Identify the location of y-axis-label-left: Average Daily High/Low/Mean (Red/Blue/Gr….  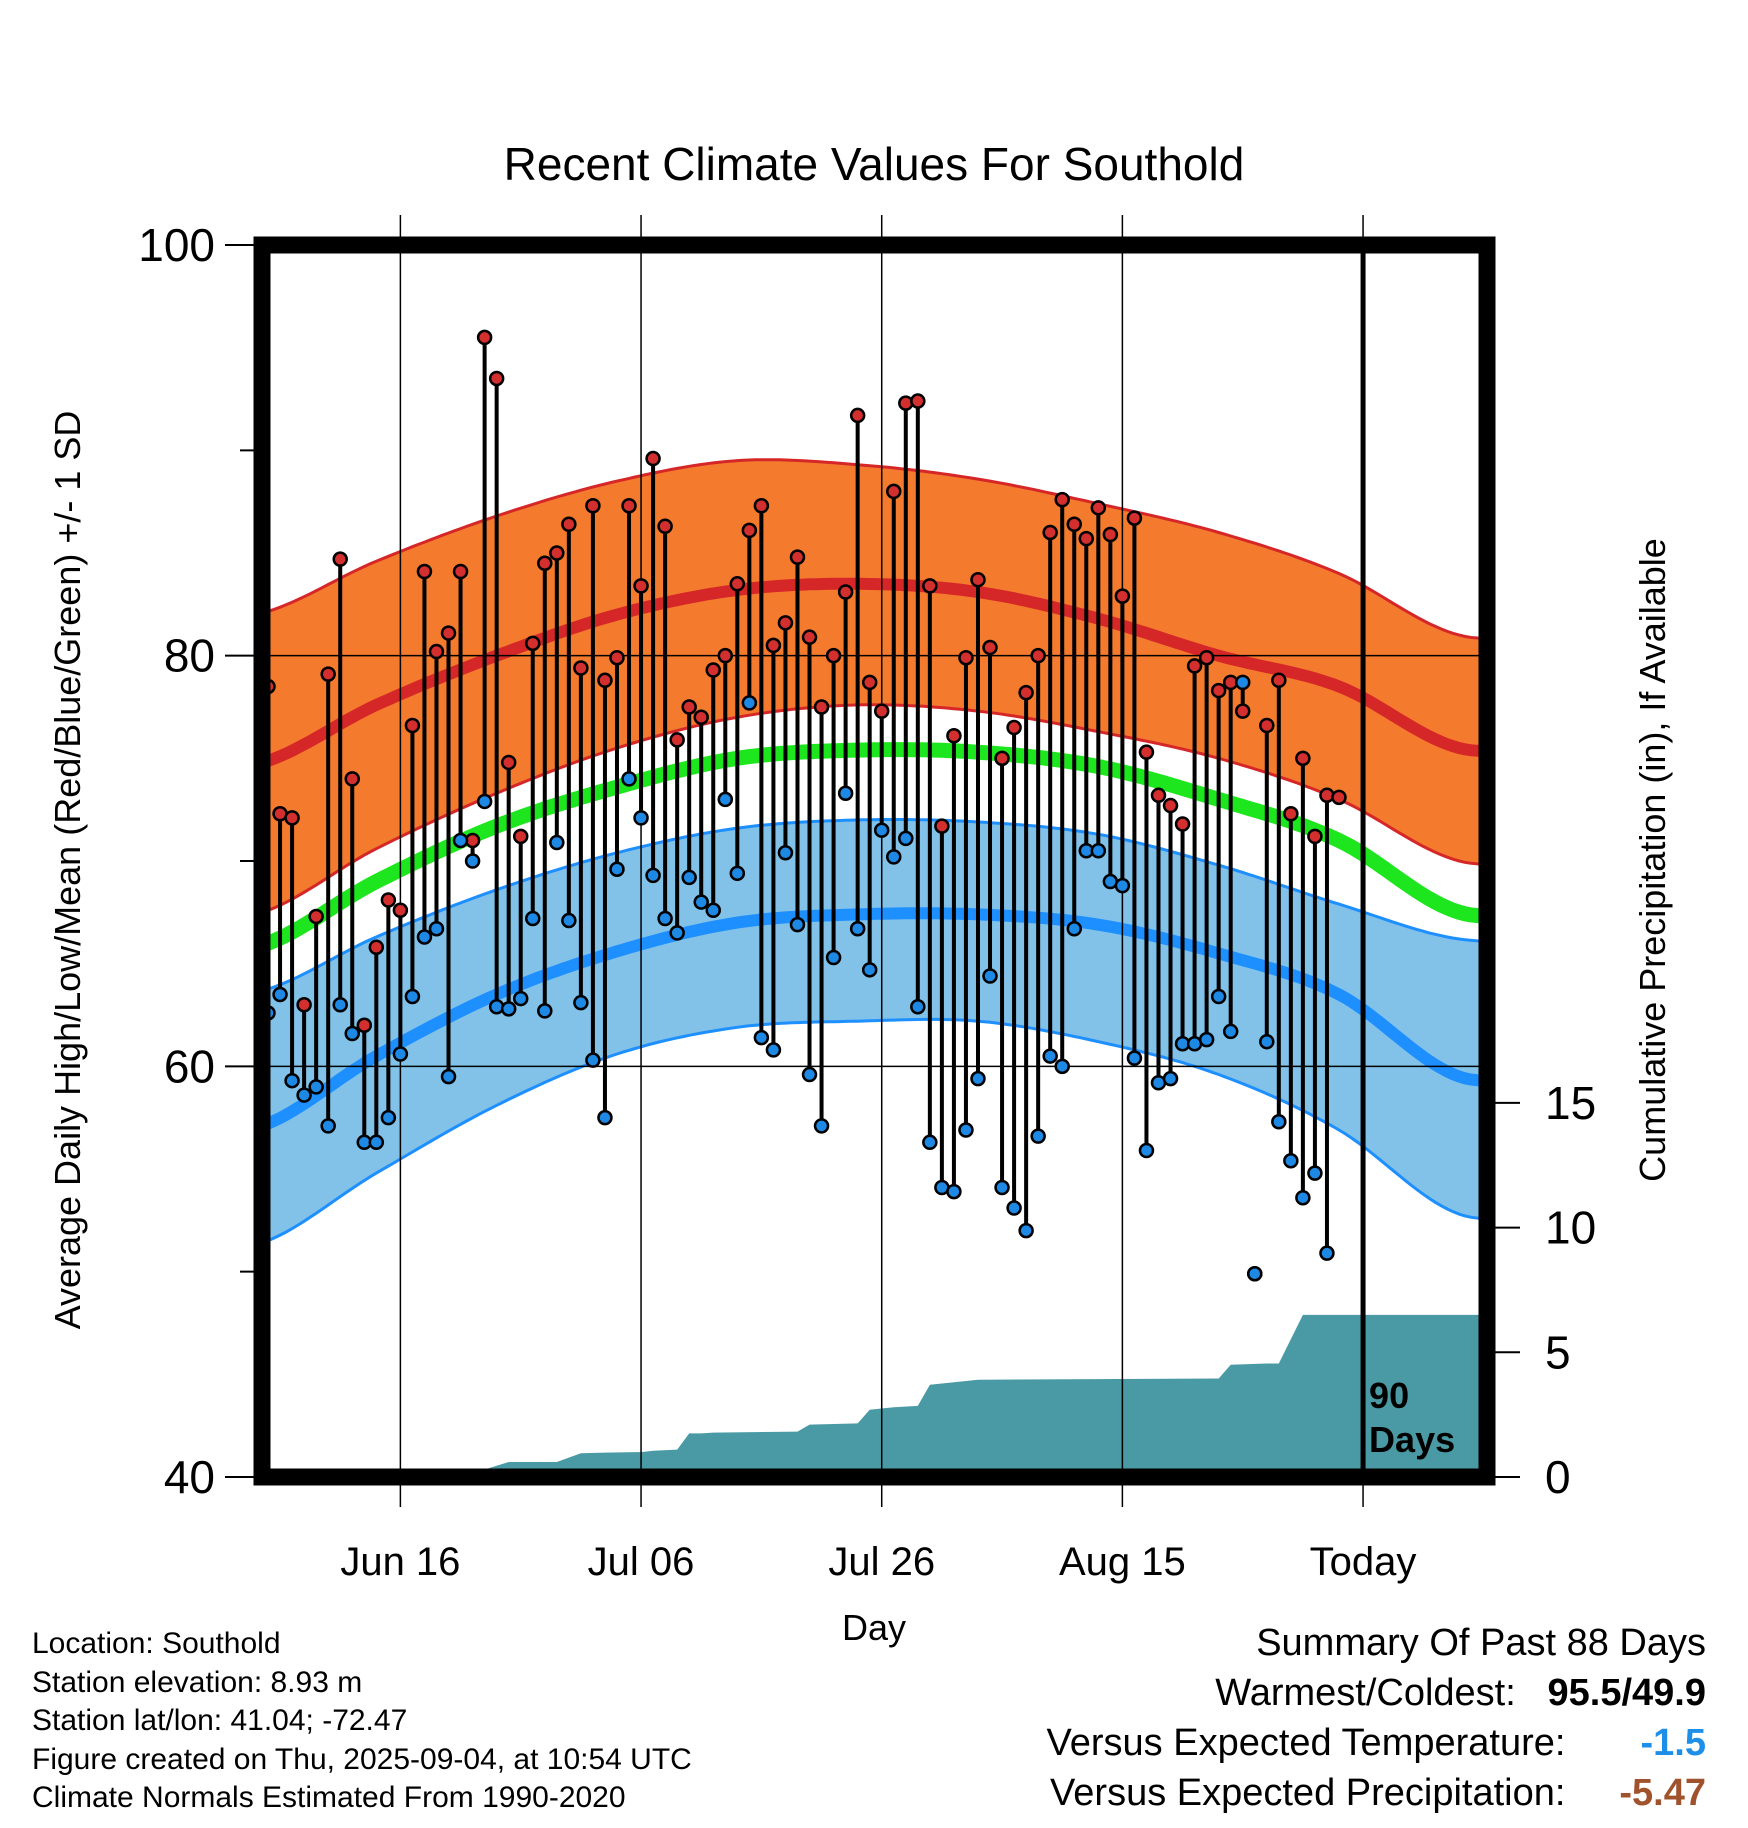
(67, 870).